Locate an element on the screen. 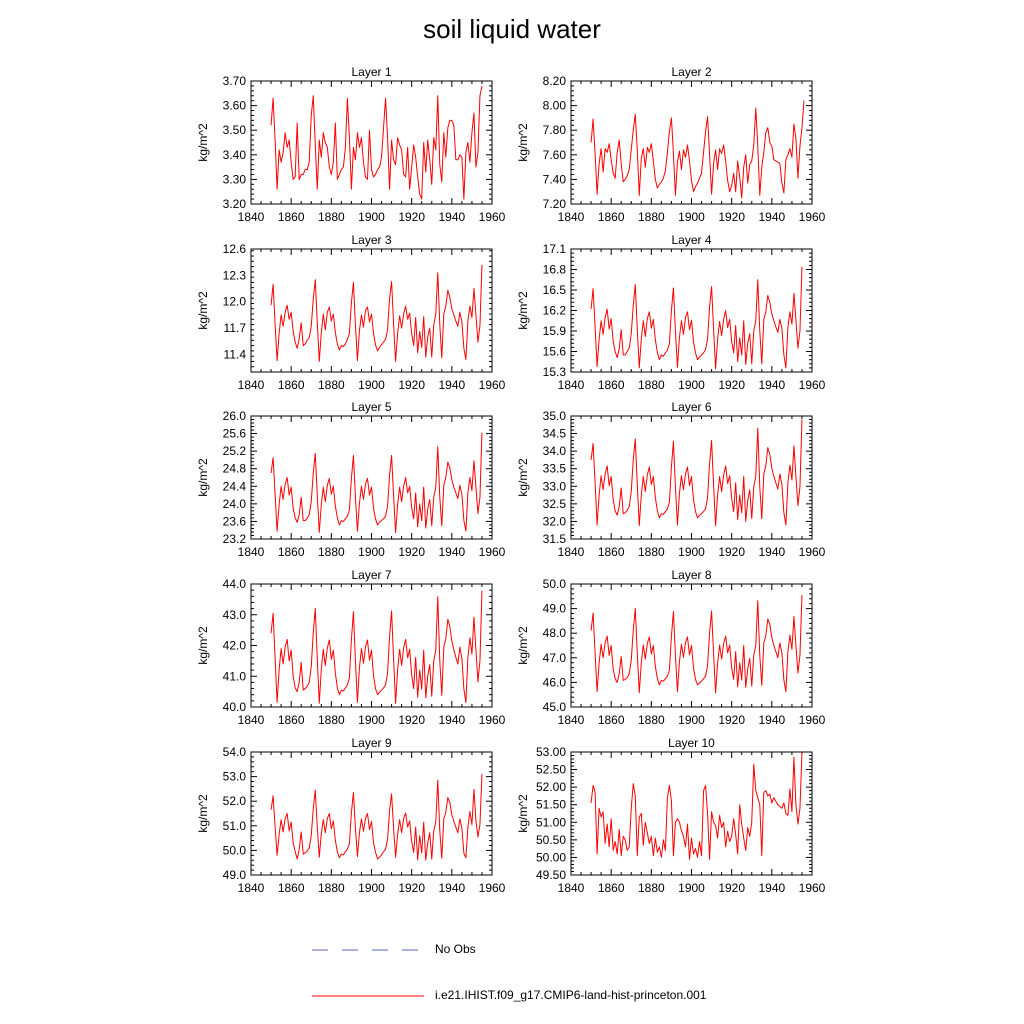 The image size is (1024, 1024). panel-title: Layer 4 is located at coordinates (691, 240).